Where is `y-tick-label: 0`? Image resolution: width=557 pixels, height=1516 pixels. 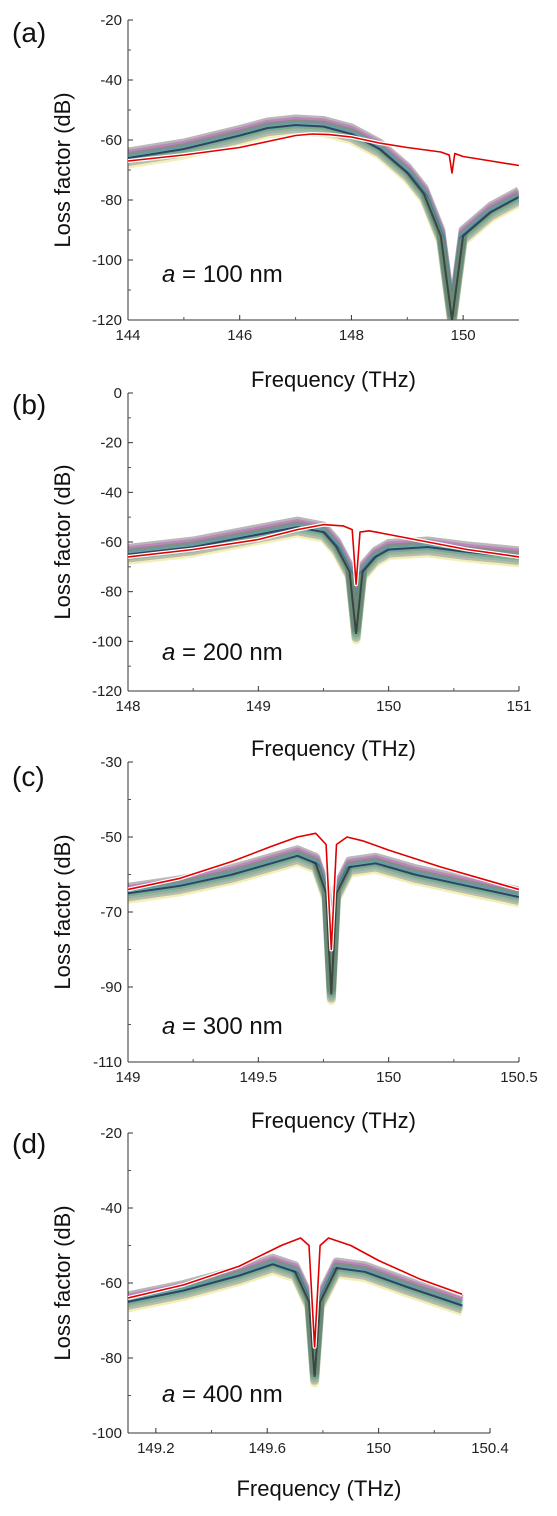 y-tick-label: 0 is located at coordinates (118, 393).